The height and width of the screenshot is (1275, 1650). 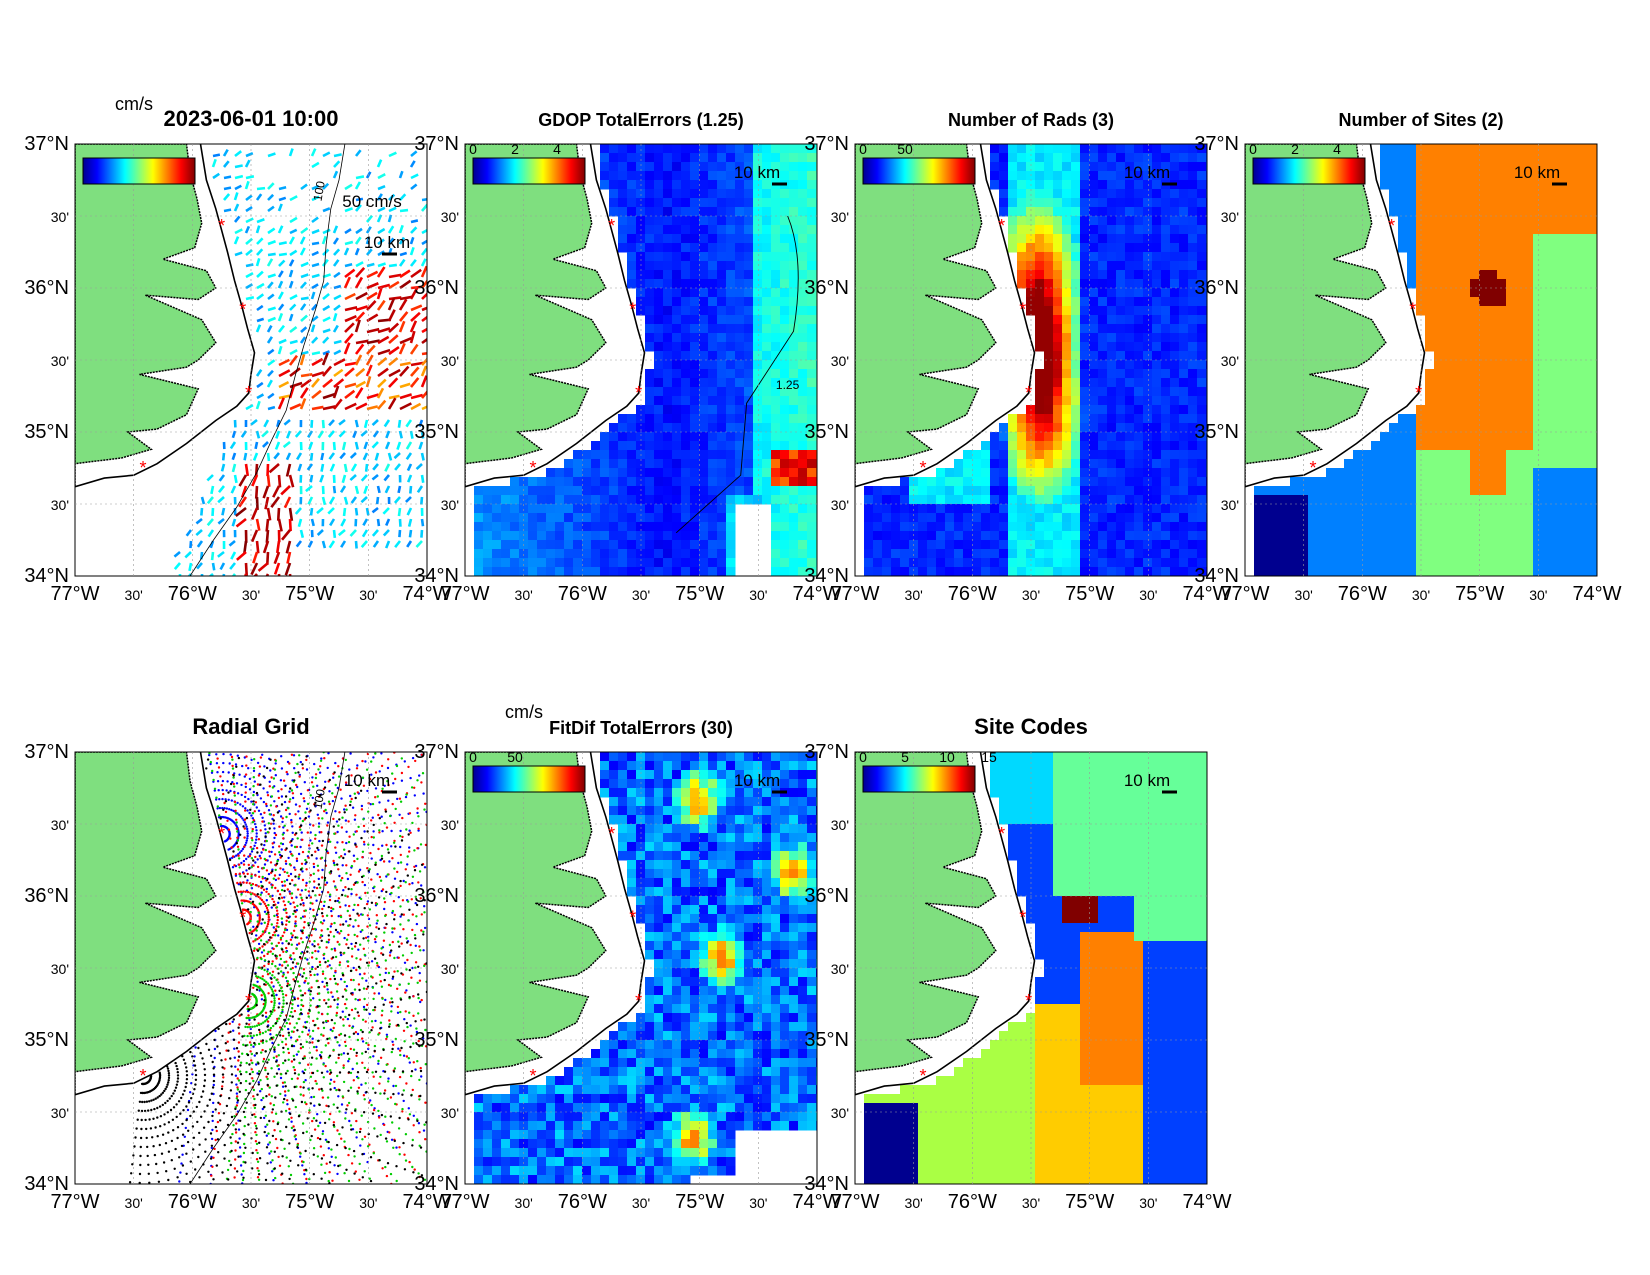 What do you see at coordinates (450, 361) in the screenshot?
I see `lat-tick-label: 30'` at bounding box center [450, 361].